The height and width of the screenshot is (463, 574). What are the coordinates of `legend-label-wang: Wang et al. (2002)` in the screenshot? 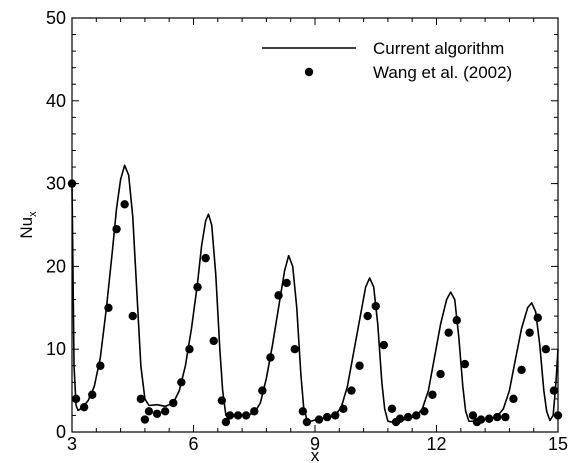 It's located at (442, 72).